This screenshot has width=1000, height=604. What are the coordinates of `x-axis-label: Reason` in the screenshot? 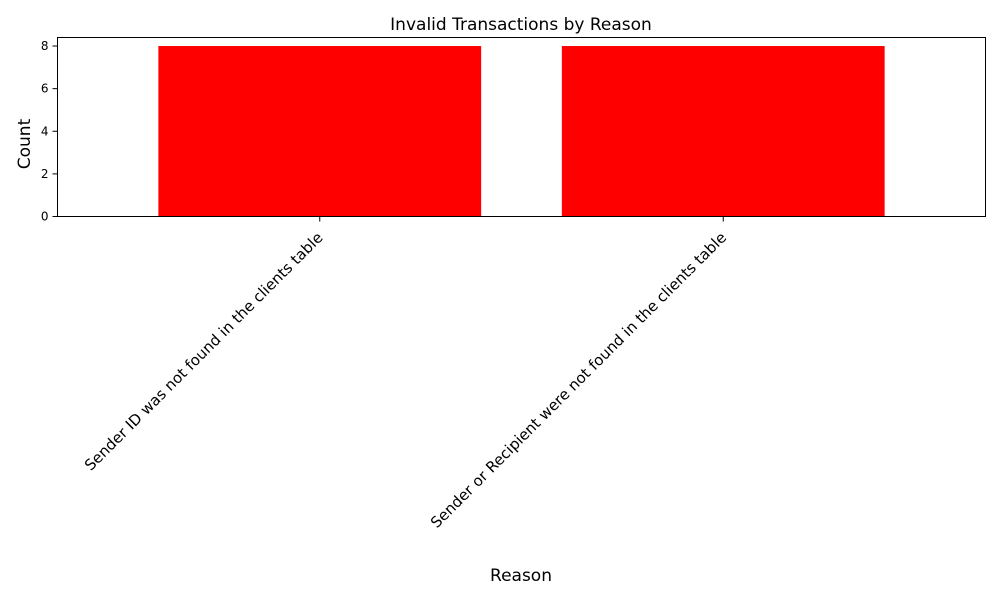 It's located at (521, 576).